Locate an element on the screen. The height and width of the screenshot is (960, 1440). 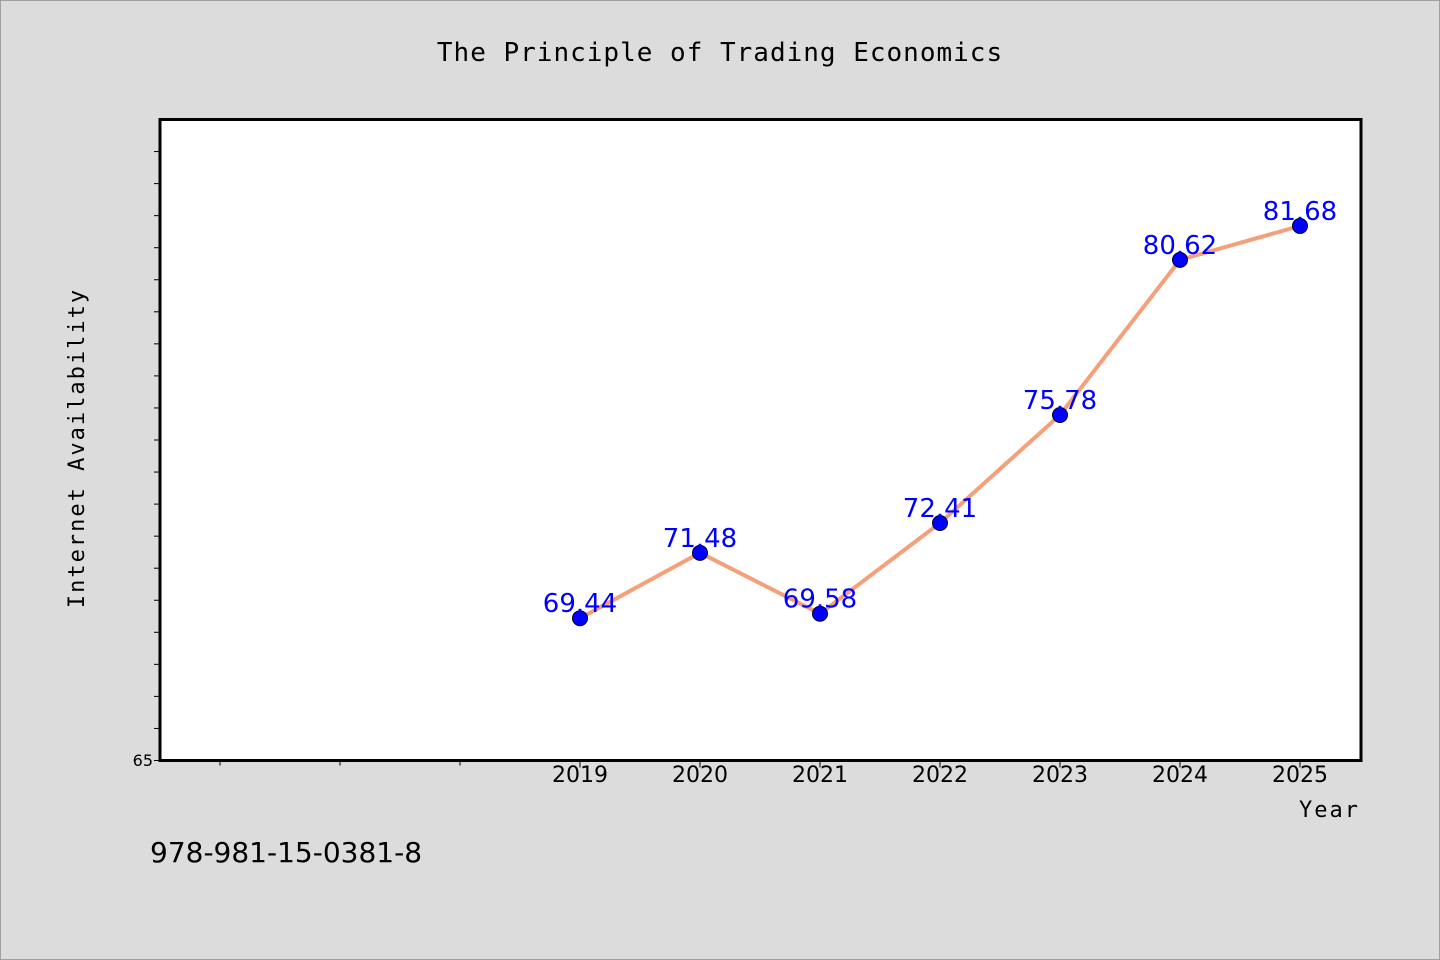
x-tick-label: 2020 is located at coordinates (700, 775).